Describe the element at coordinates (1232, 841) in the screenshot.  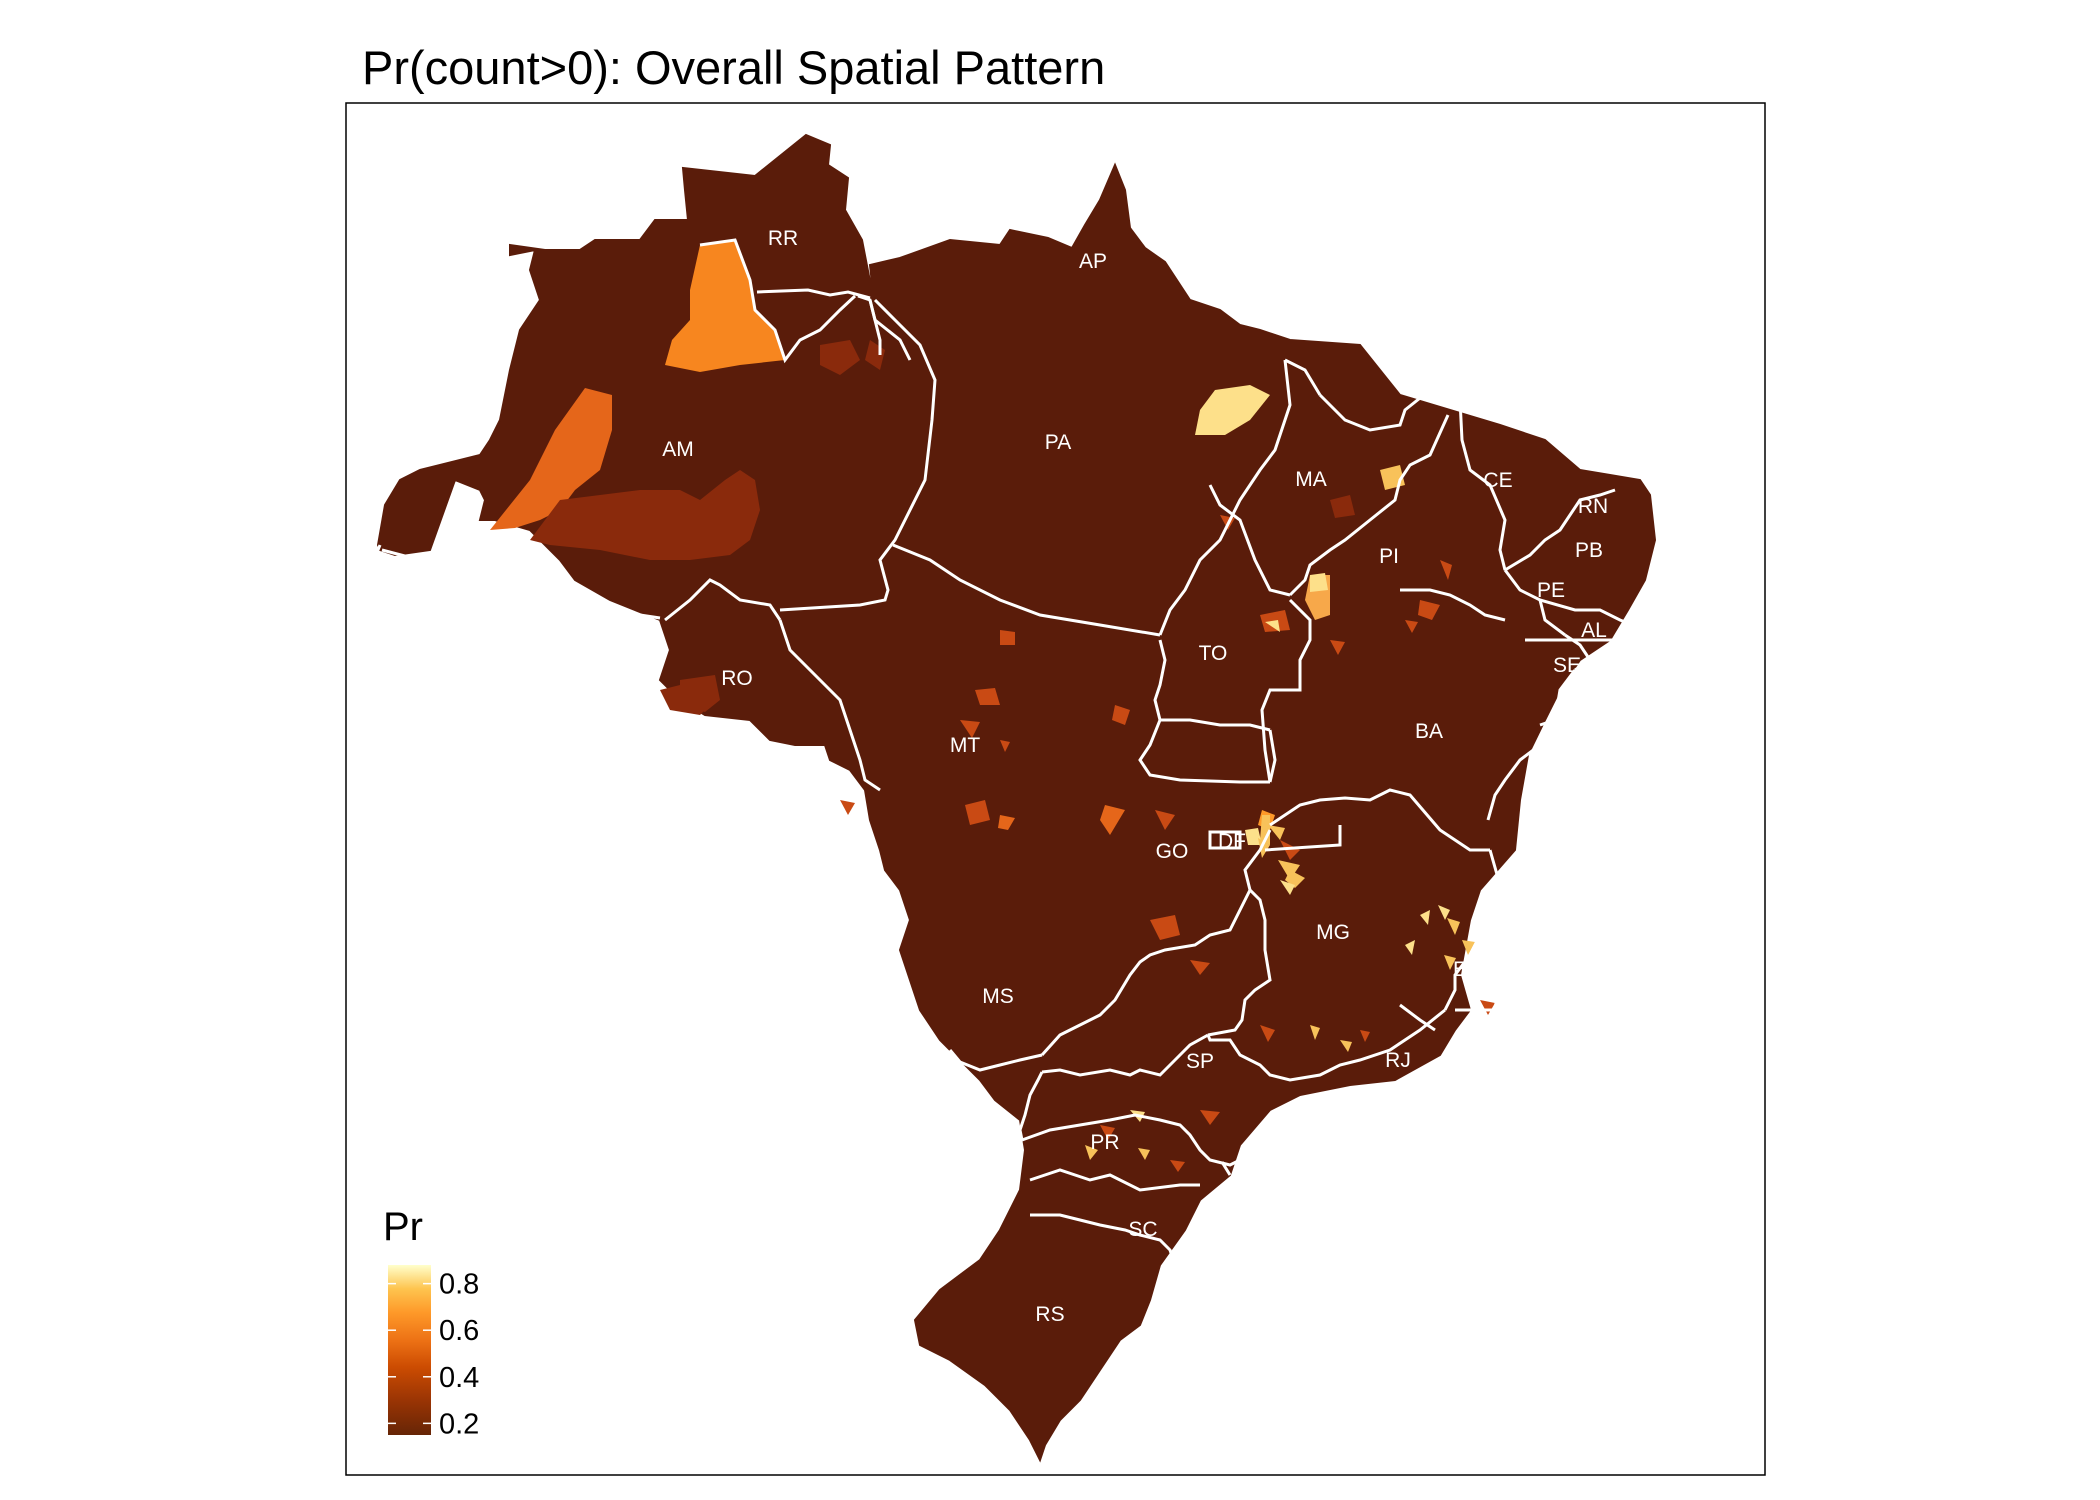
I see `state-label-df: DF` at that location.